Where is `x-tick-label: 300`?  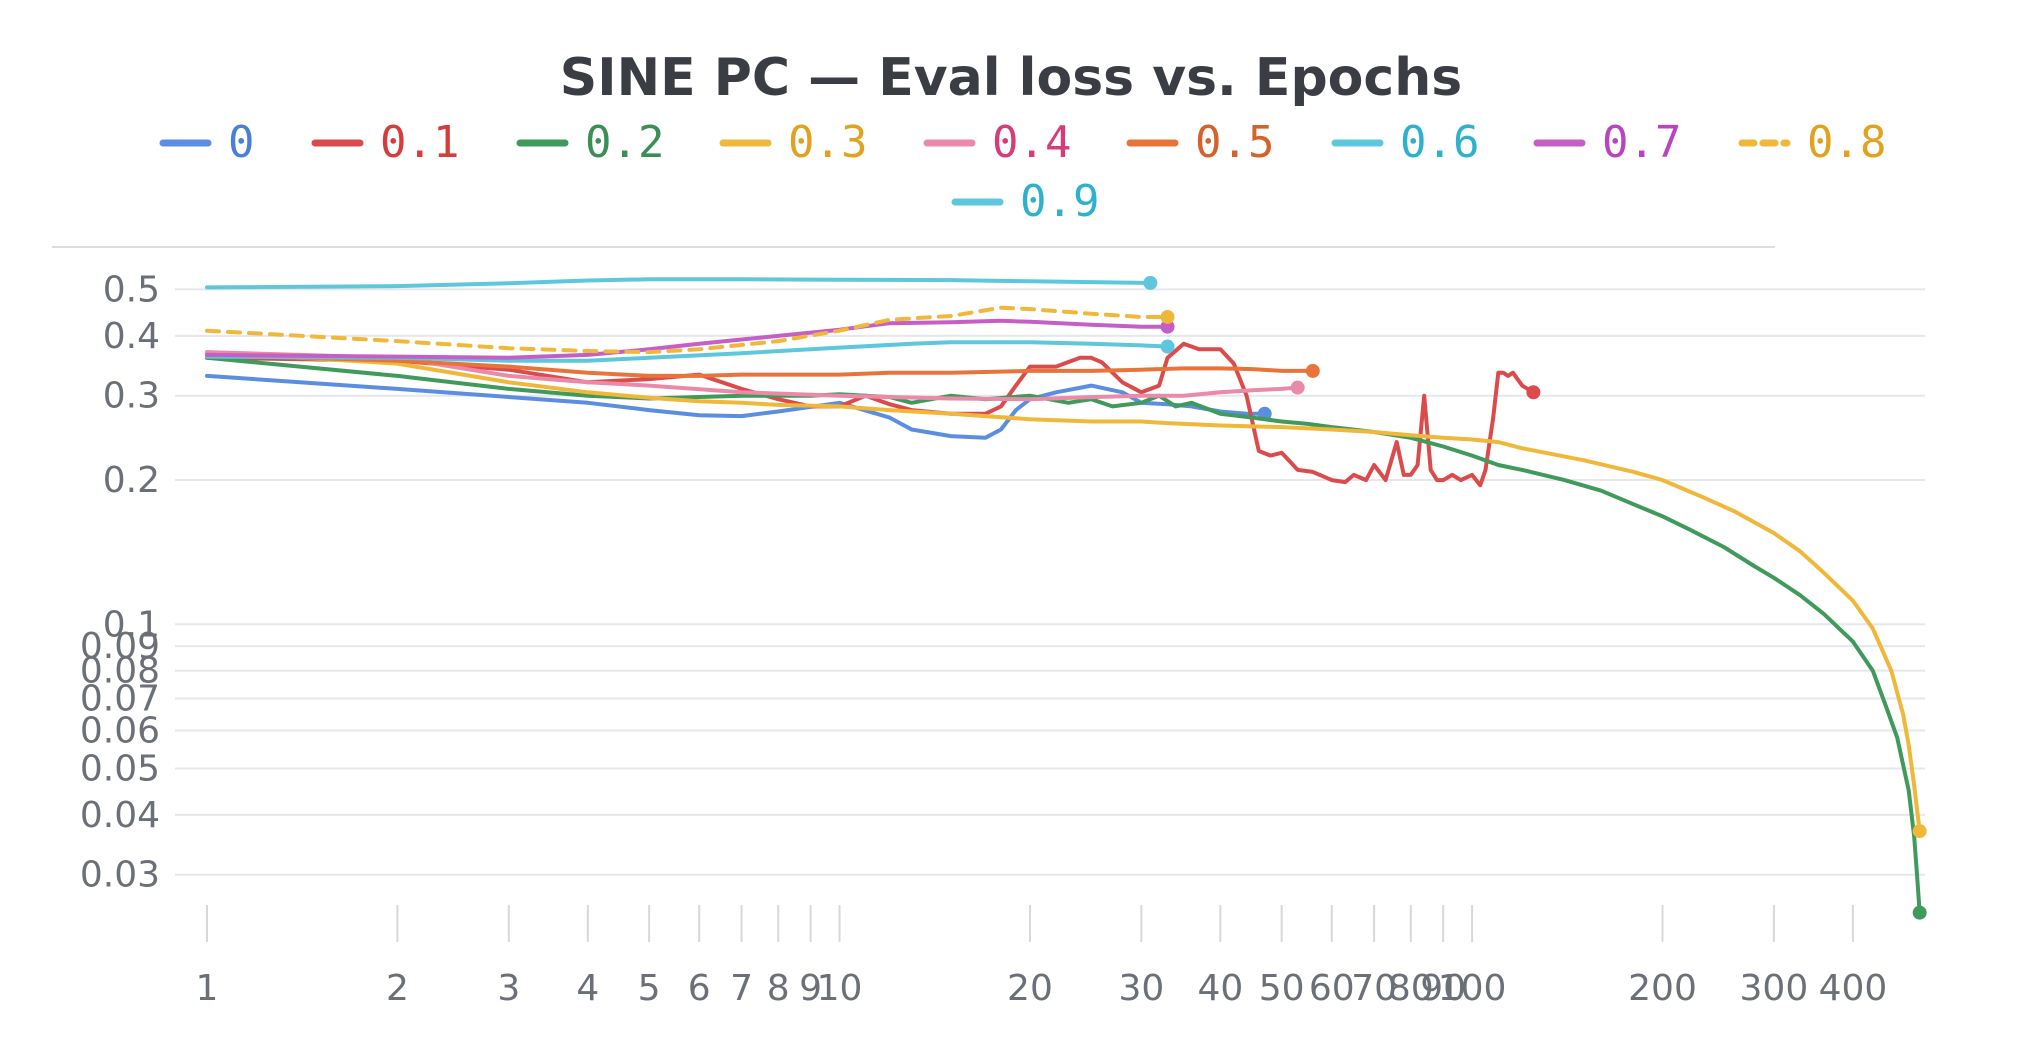 x-tick-label: 300 is located at coordinates (1774, 988).